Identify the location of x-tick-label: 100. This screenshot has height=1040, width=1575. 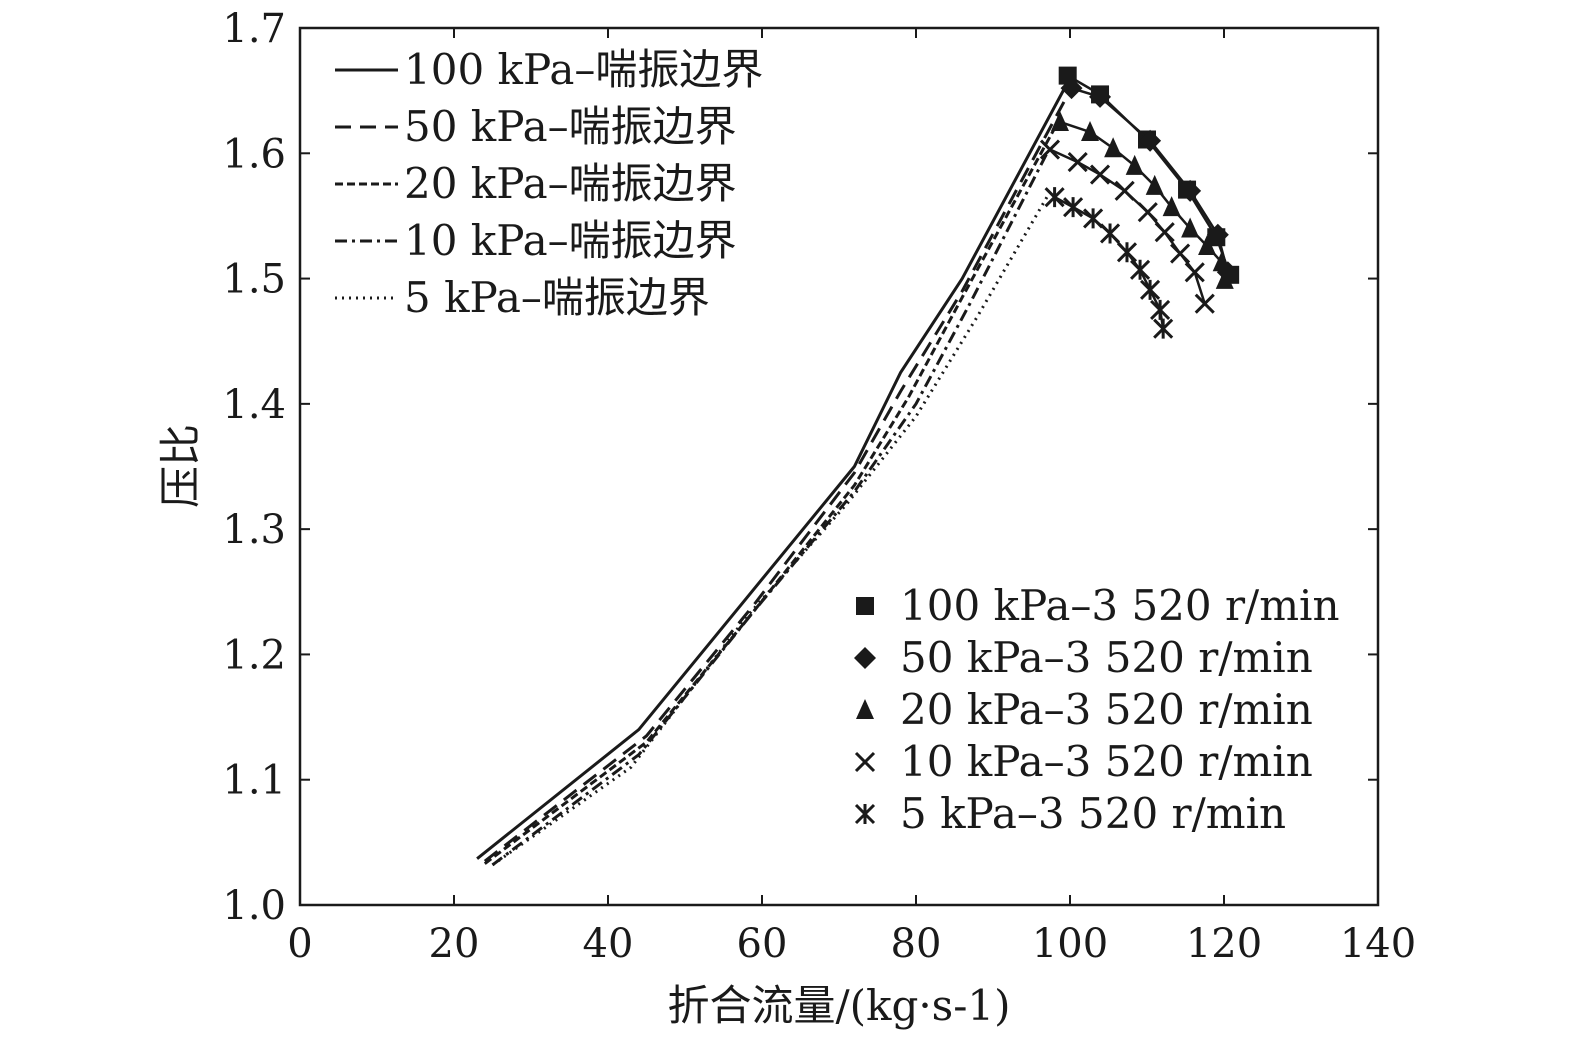
(1070, 944).